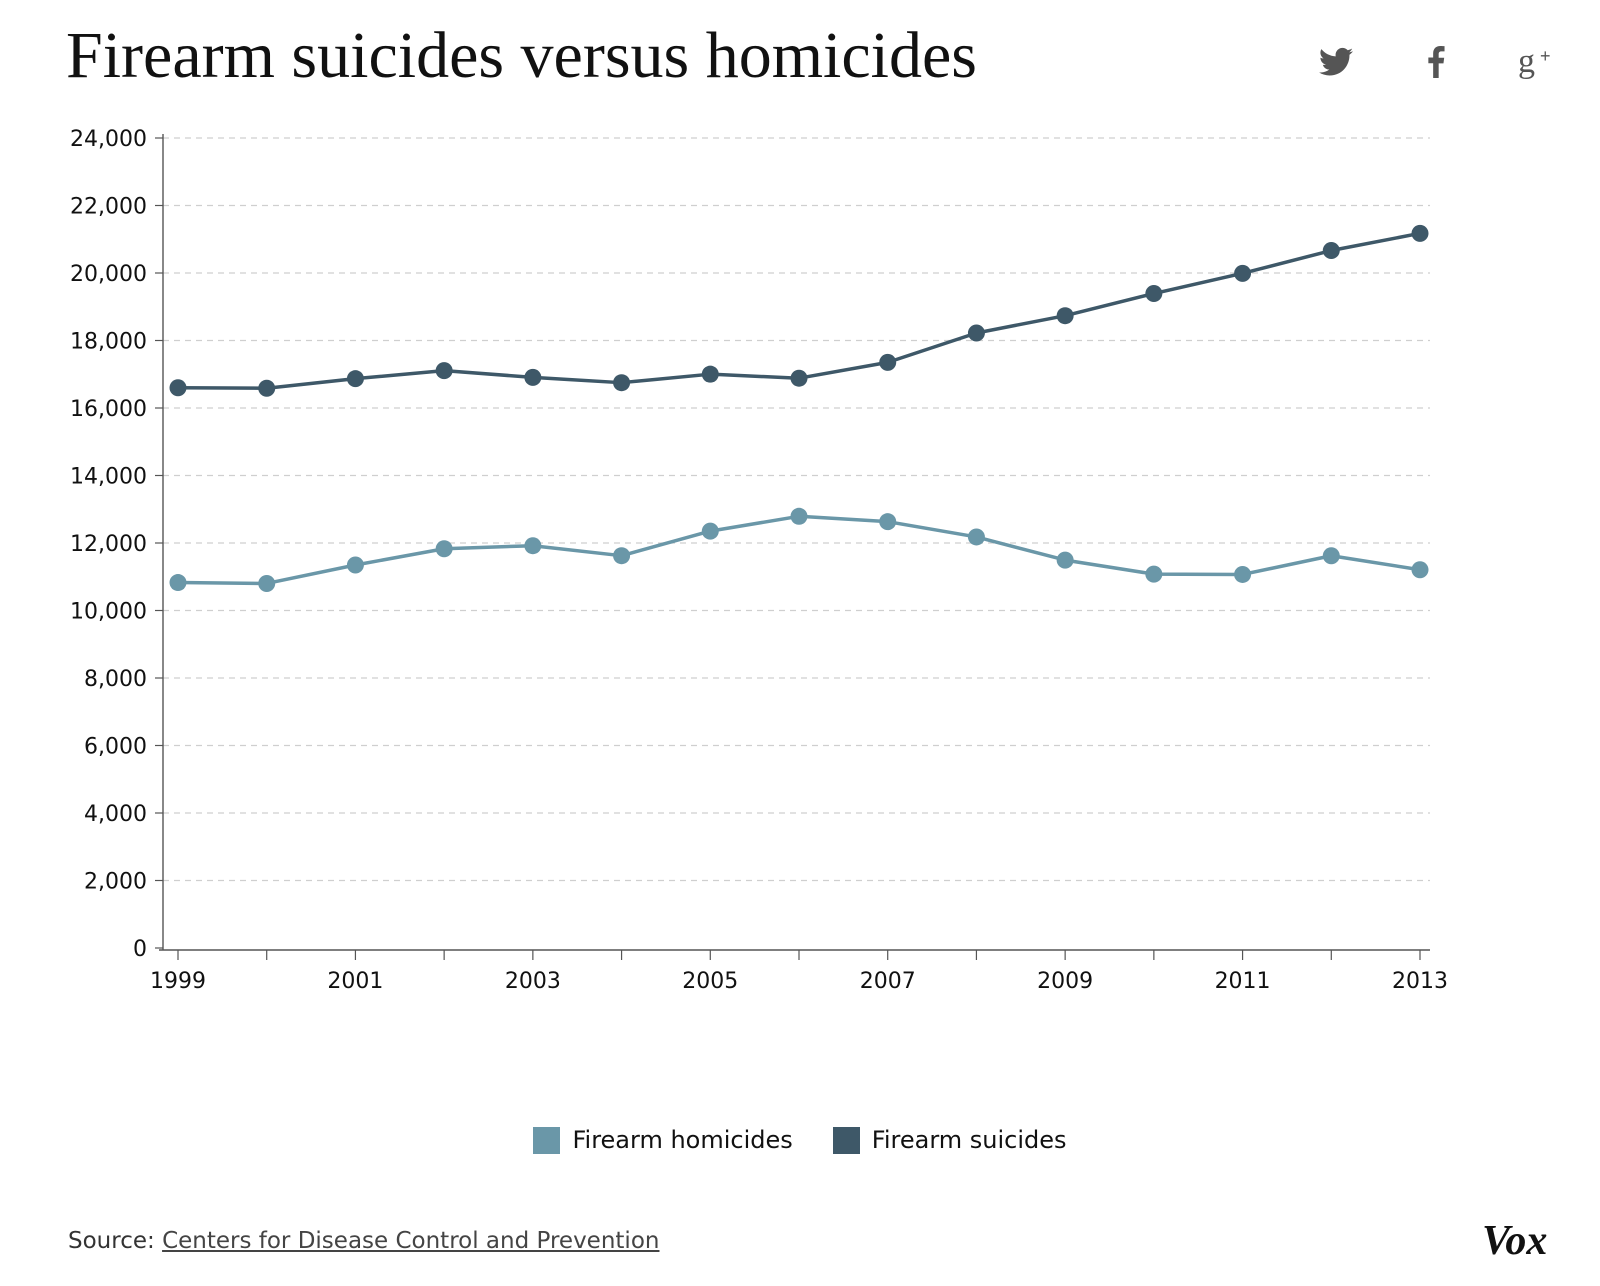  Describe the element at coordinates (547, 1140) in the screenshot. I see `legend-swatch-homicides` at that location.